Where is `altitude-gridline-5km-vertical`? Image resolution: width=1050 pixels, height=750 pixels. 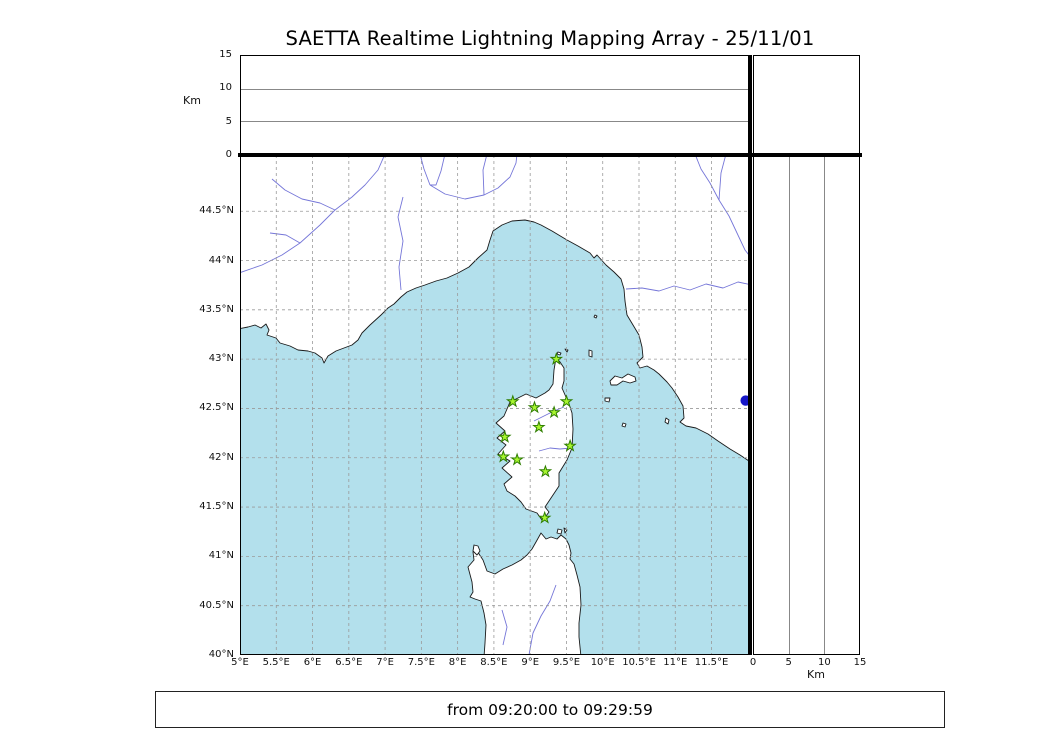 altitude-gridline-5km-vertical is located at coordinates (789, 405).